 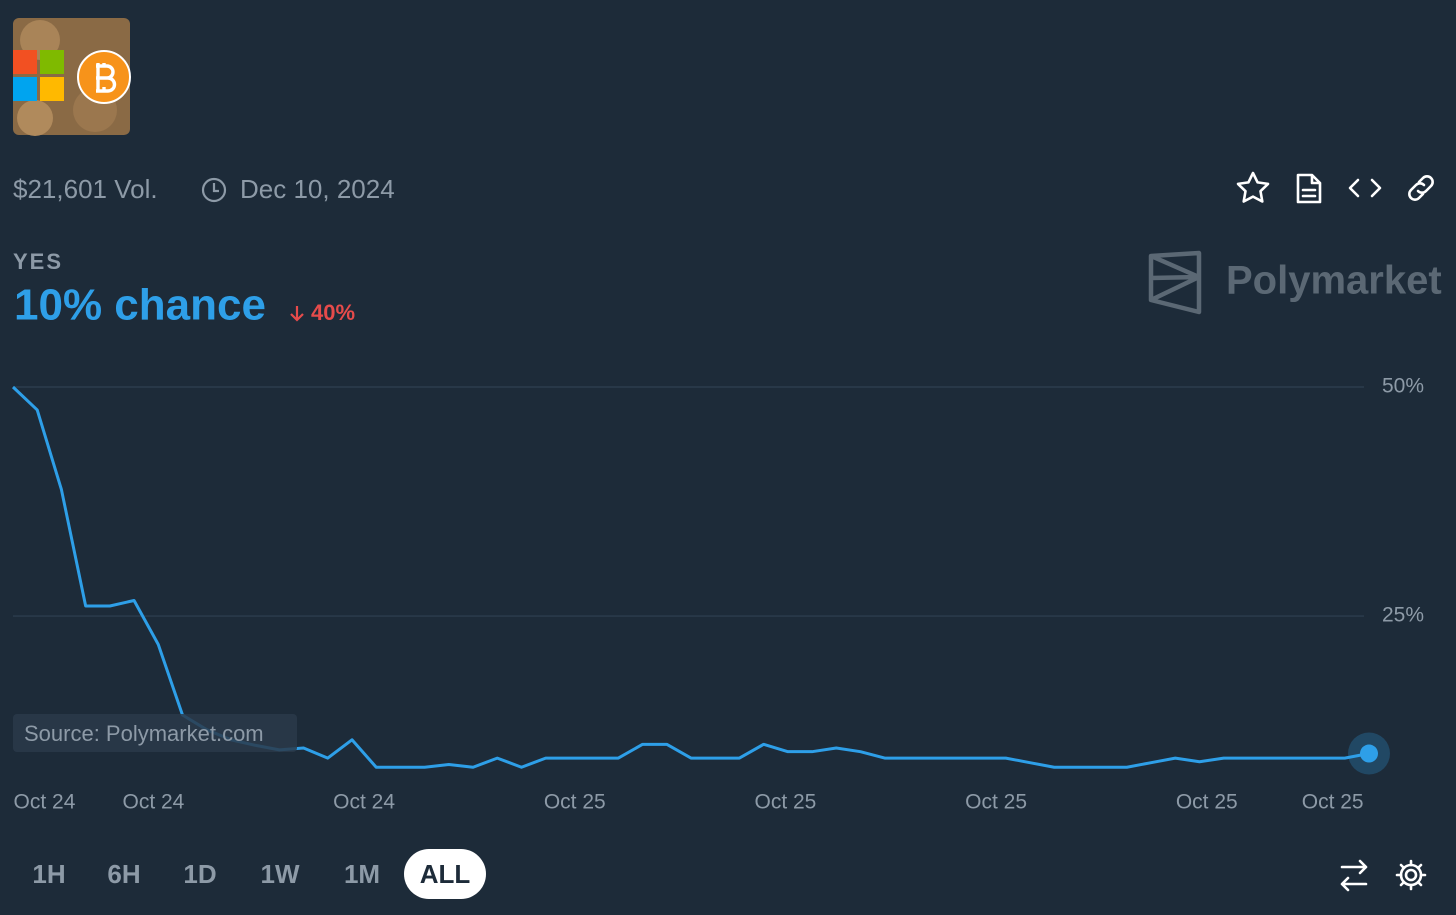 I want to click on time-range-button: 1D, so click(x=199, y=874).